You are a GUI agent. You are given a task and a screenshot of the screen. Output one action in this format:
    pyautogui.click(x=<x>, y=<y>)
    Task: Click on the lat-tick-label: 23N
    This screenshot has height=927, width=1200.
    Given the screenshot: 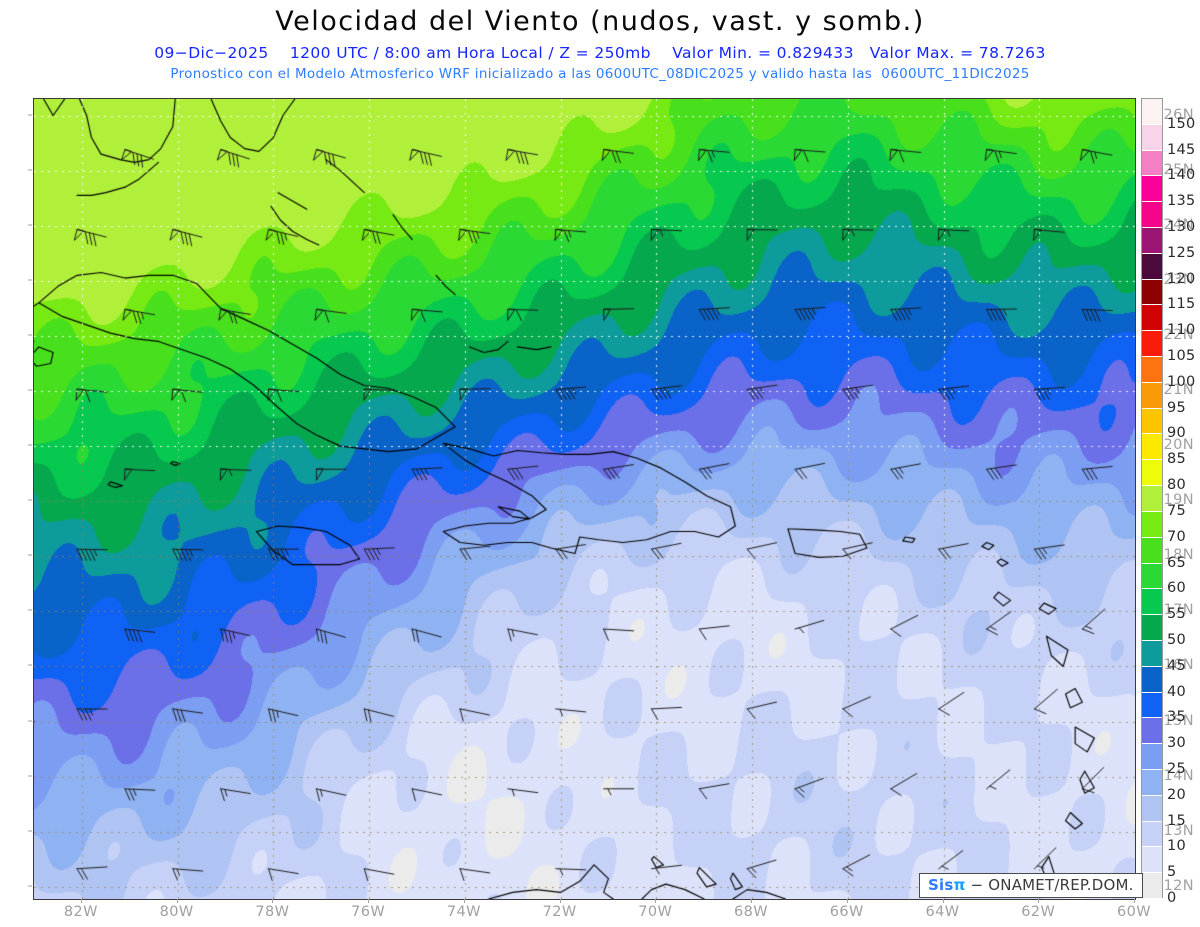 What is the action you would take?
    pyautogui.click(x=1178, y=279)
    